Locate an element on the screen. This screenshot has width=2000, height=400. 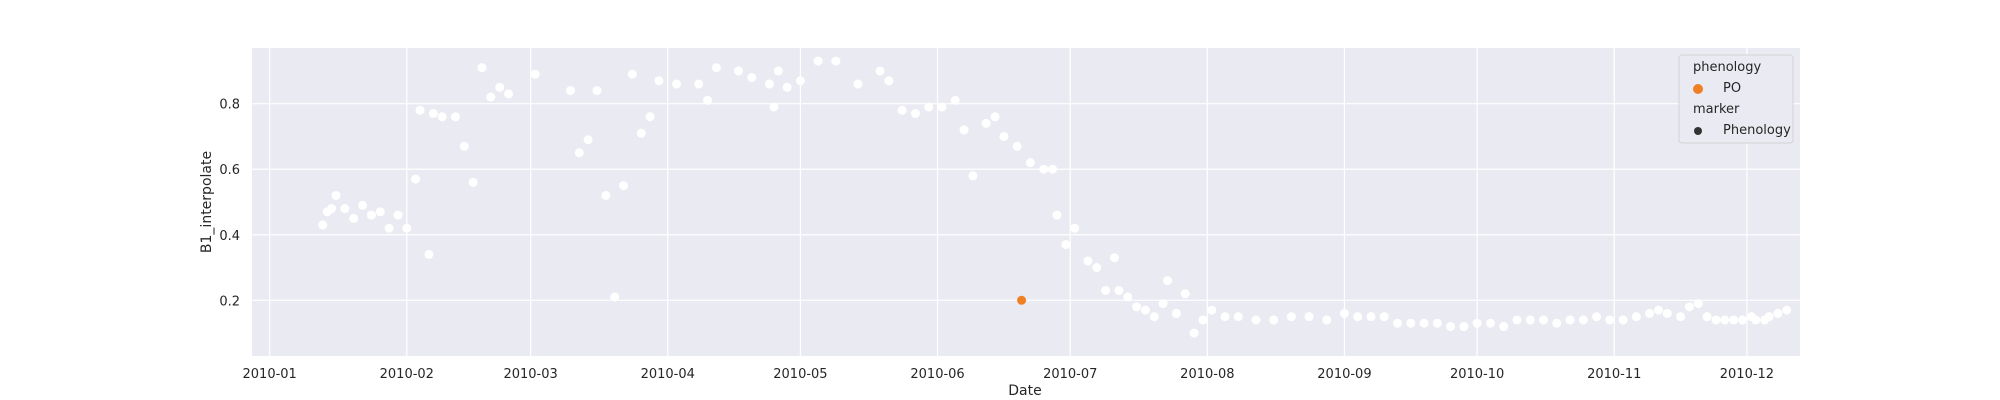
x-tick-label: 2010-05 is located at coordinates (800, 374).